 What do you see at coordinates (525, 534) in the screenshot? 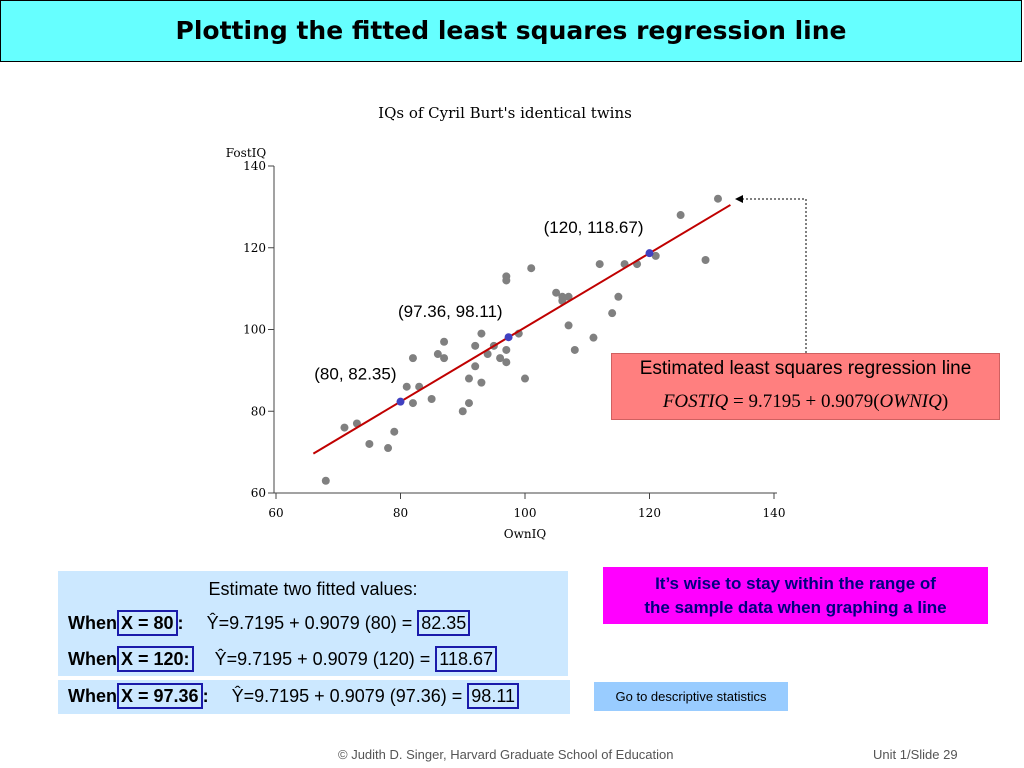
I see `x-axis-label: OwnIQ` at bounding box center [525, 534].